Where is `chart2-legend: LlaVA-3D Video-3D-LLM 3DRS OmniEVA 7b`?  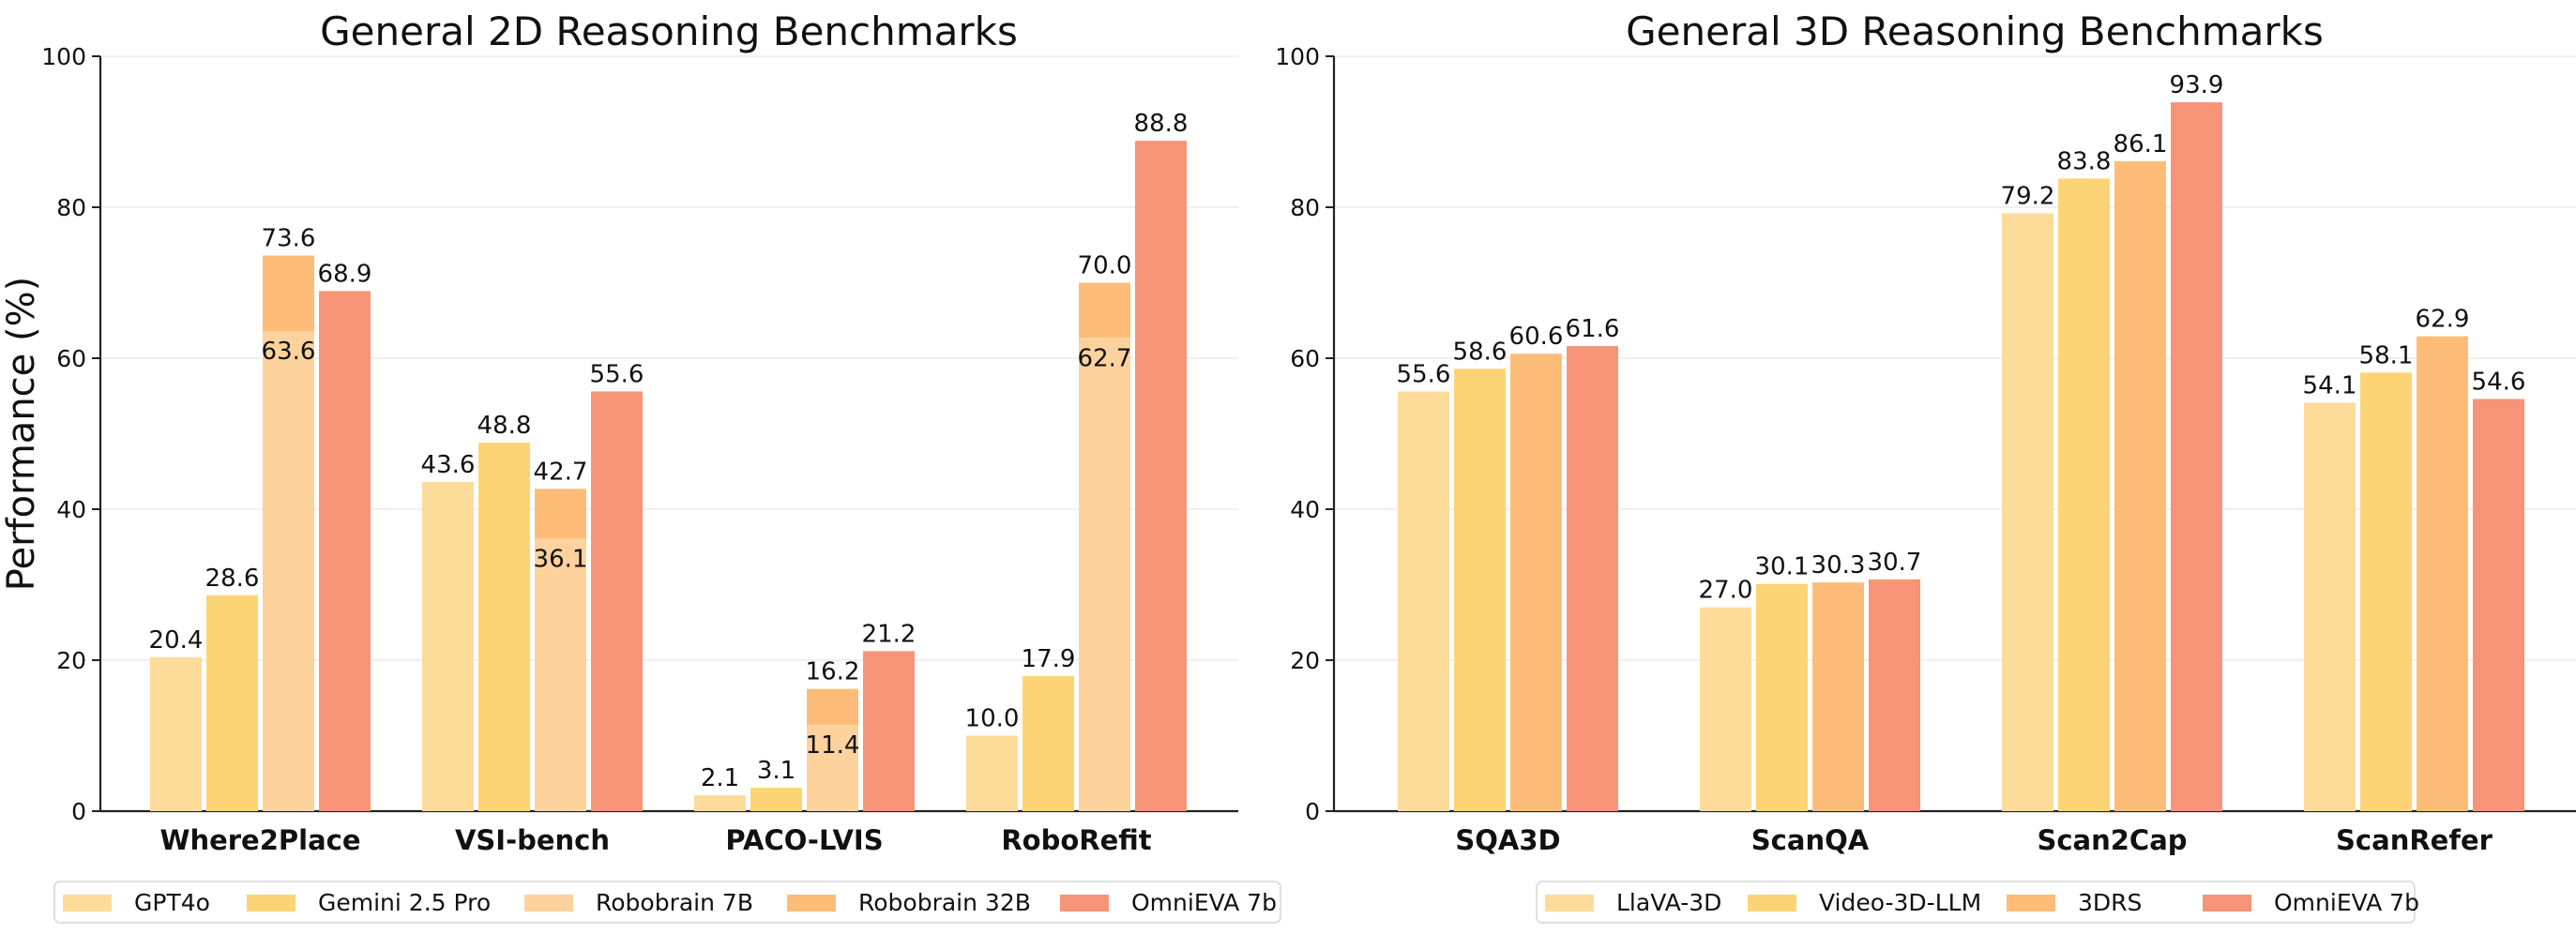
chart2-legend: LlaVA-3D Video-3D-LLM 3DRS OmniEVA 7b is located at coordinates (1977, 903).